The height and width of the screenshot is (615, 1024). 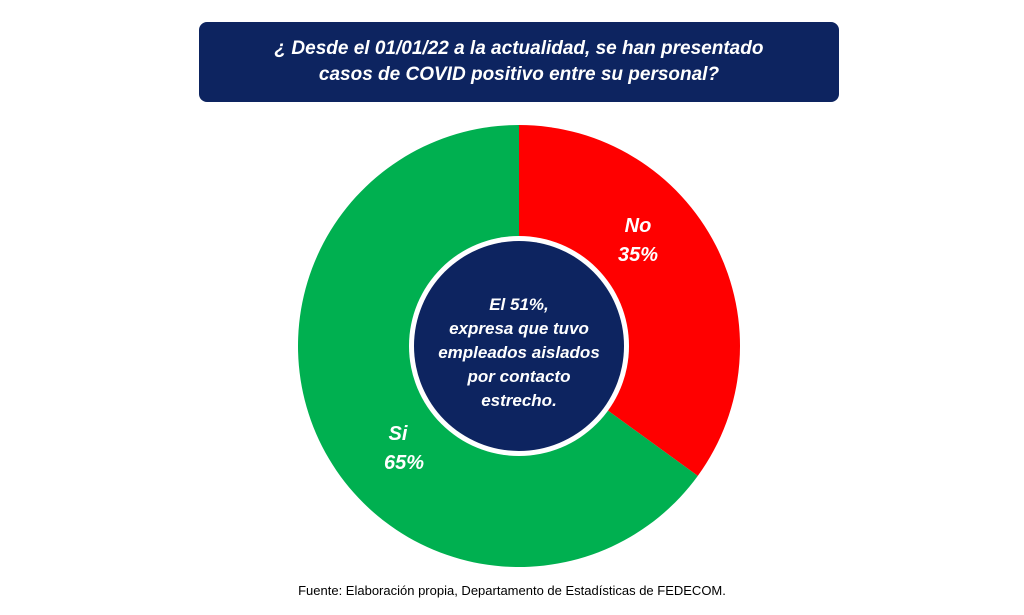 I want to click on center-note-line-3: empleados aislados, so click(x=519, y=352).